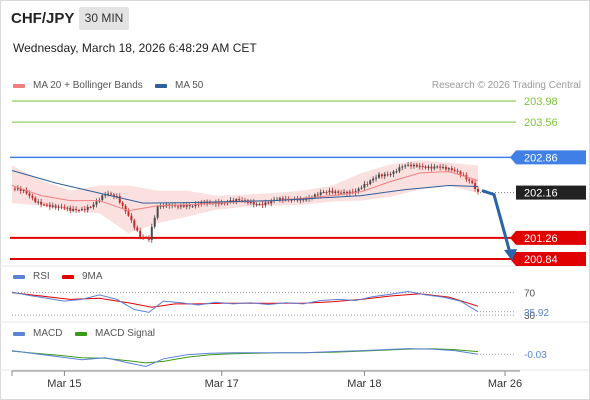 The height and width of the screenshot is (400, 590). What do you see at coordinates (104, 18) in the screenshot?
I see `timeframe-button: 30 MIN` at bounding box center [104, 18].